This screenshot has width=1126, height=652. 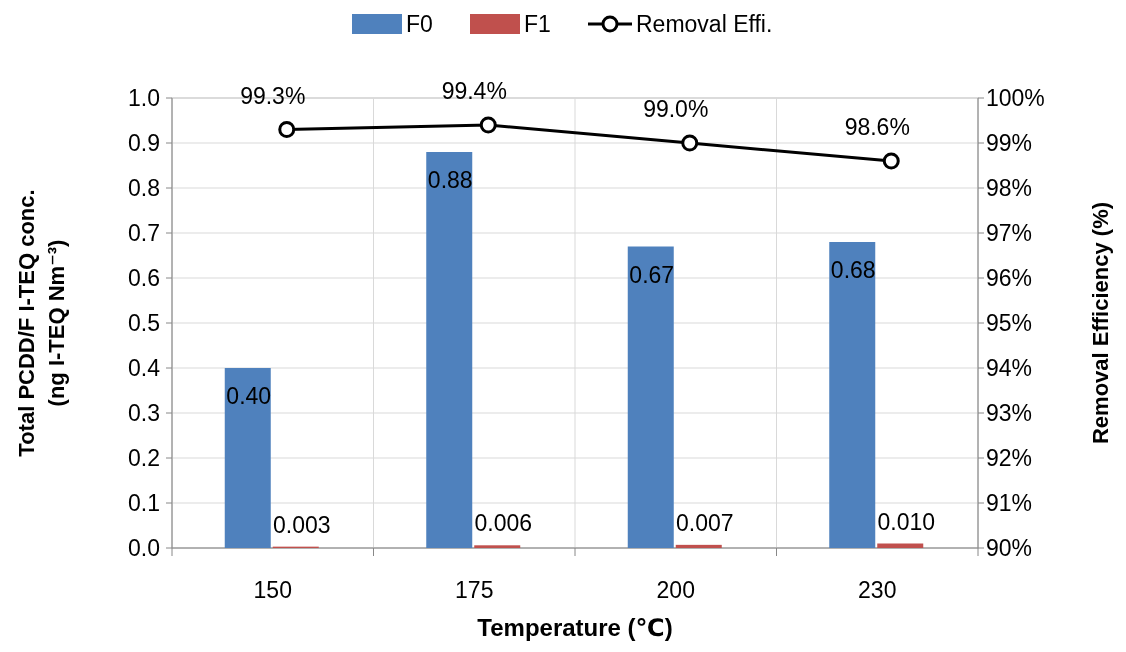 I want to click on y2-tick-label: 98%, so click(x=1009, y=188).